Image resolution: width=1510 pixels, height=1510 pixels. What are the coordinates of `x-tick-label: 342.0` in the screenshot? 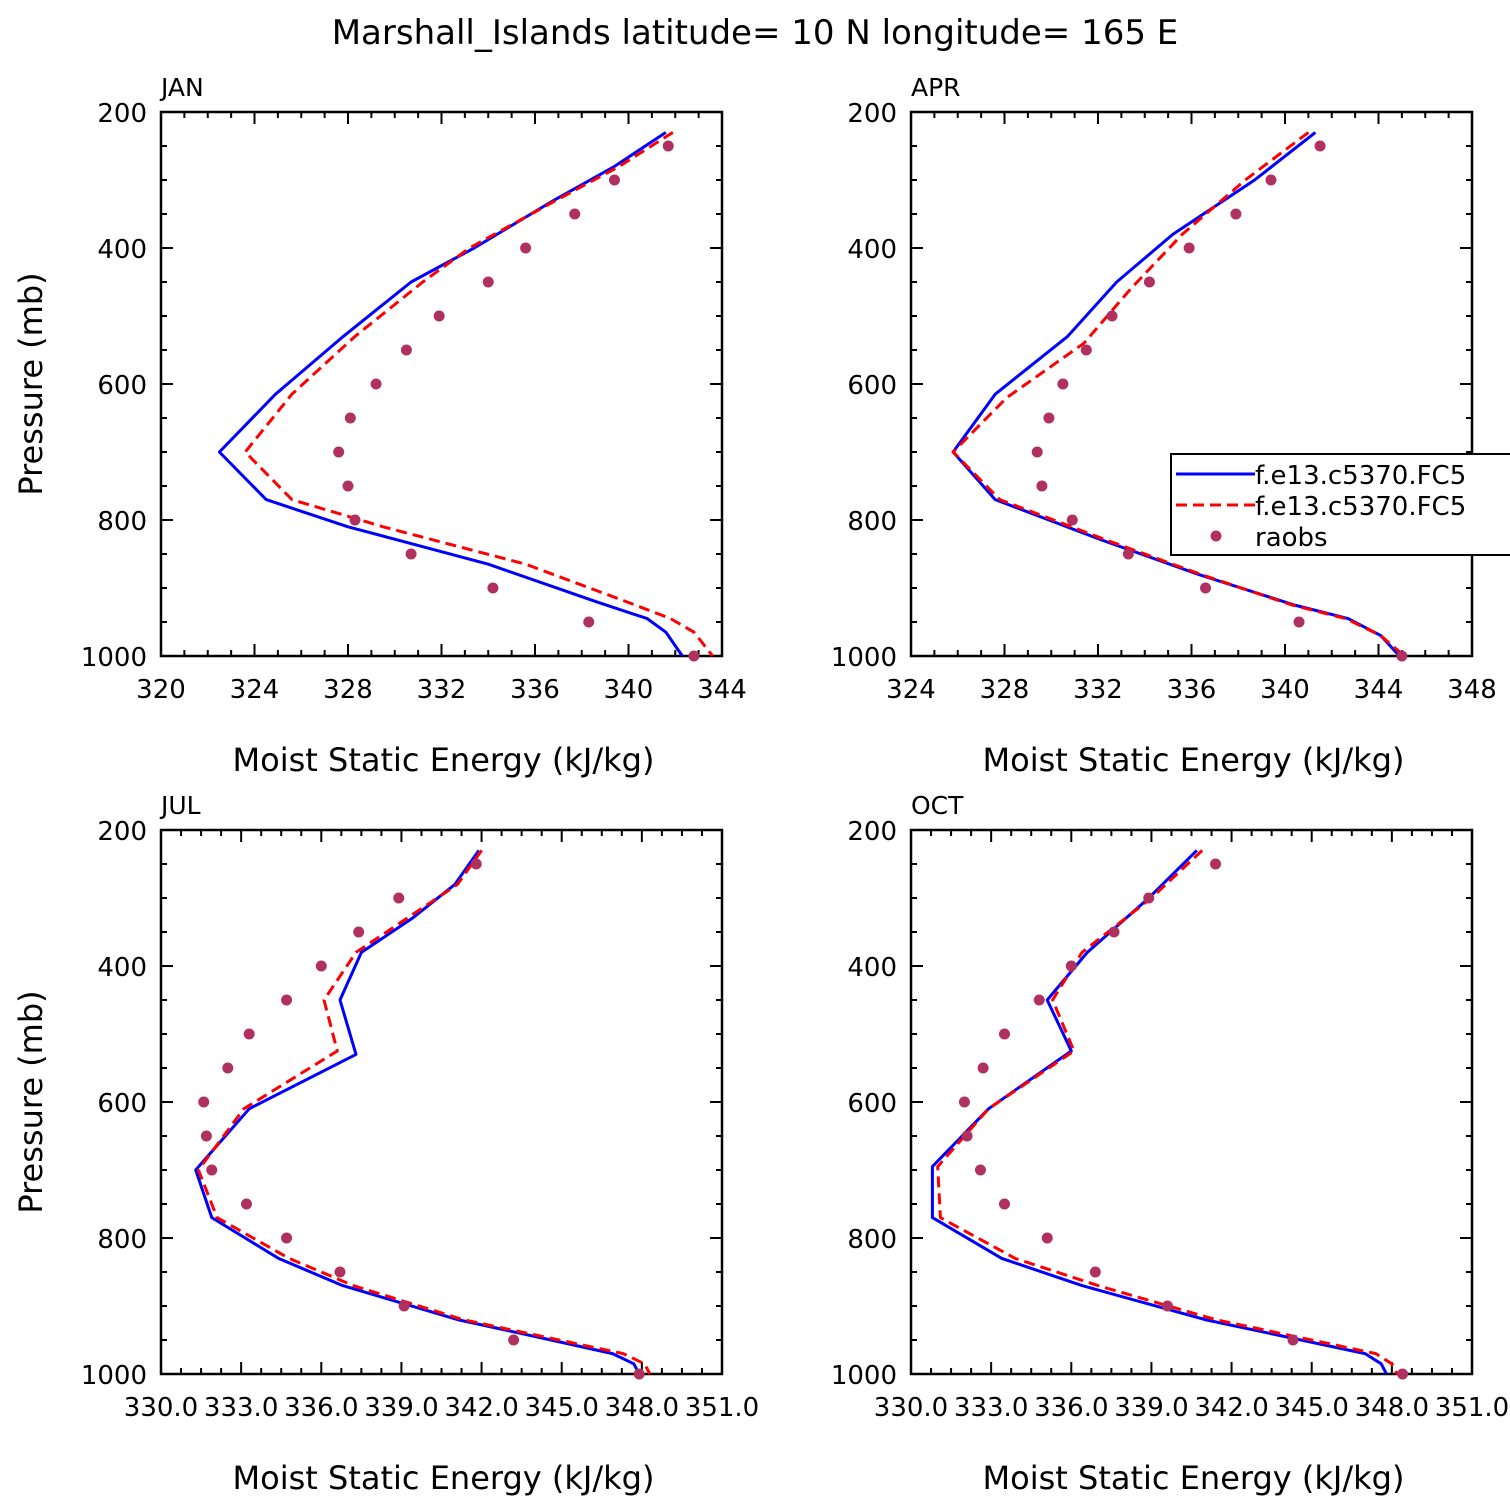 It's located at (481, 1408).